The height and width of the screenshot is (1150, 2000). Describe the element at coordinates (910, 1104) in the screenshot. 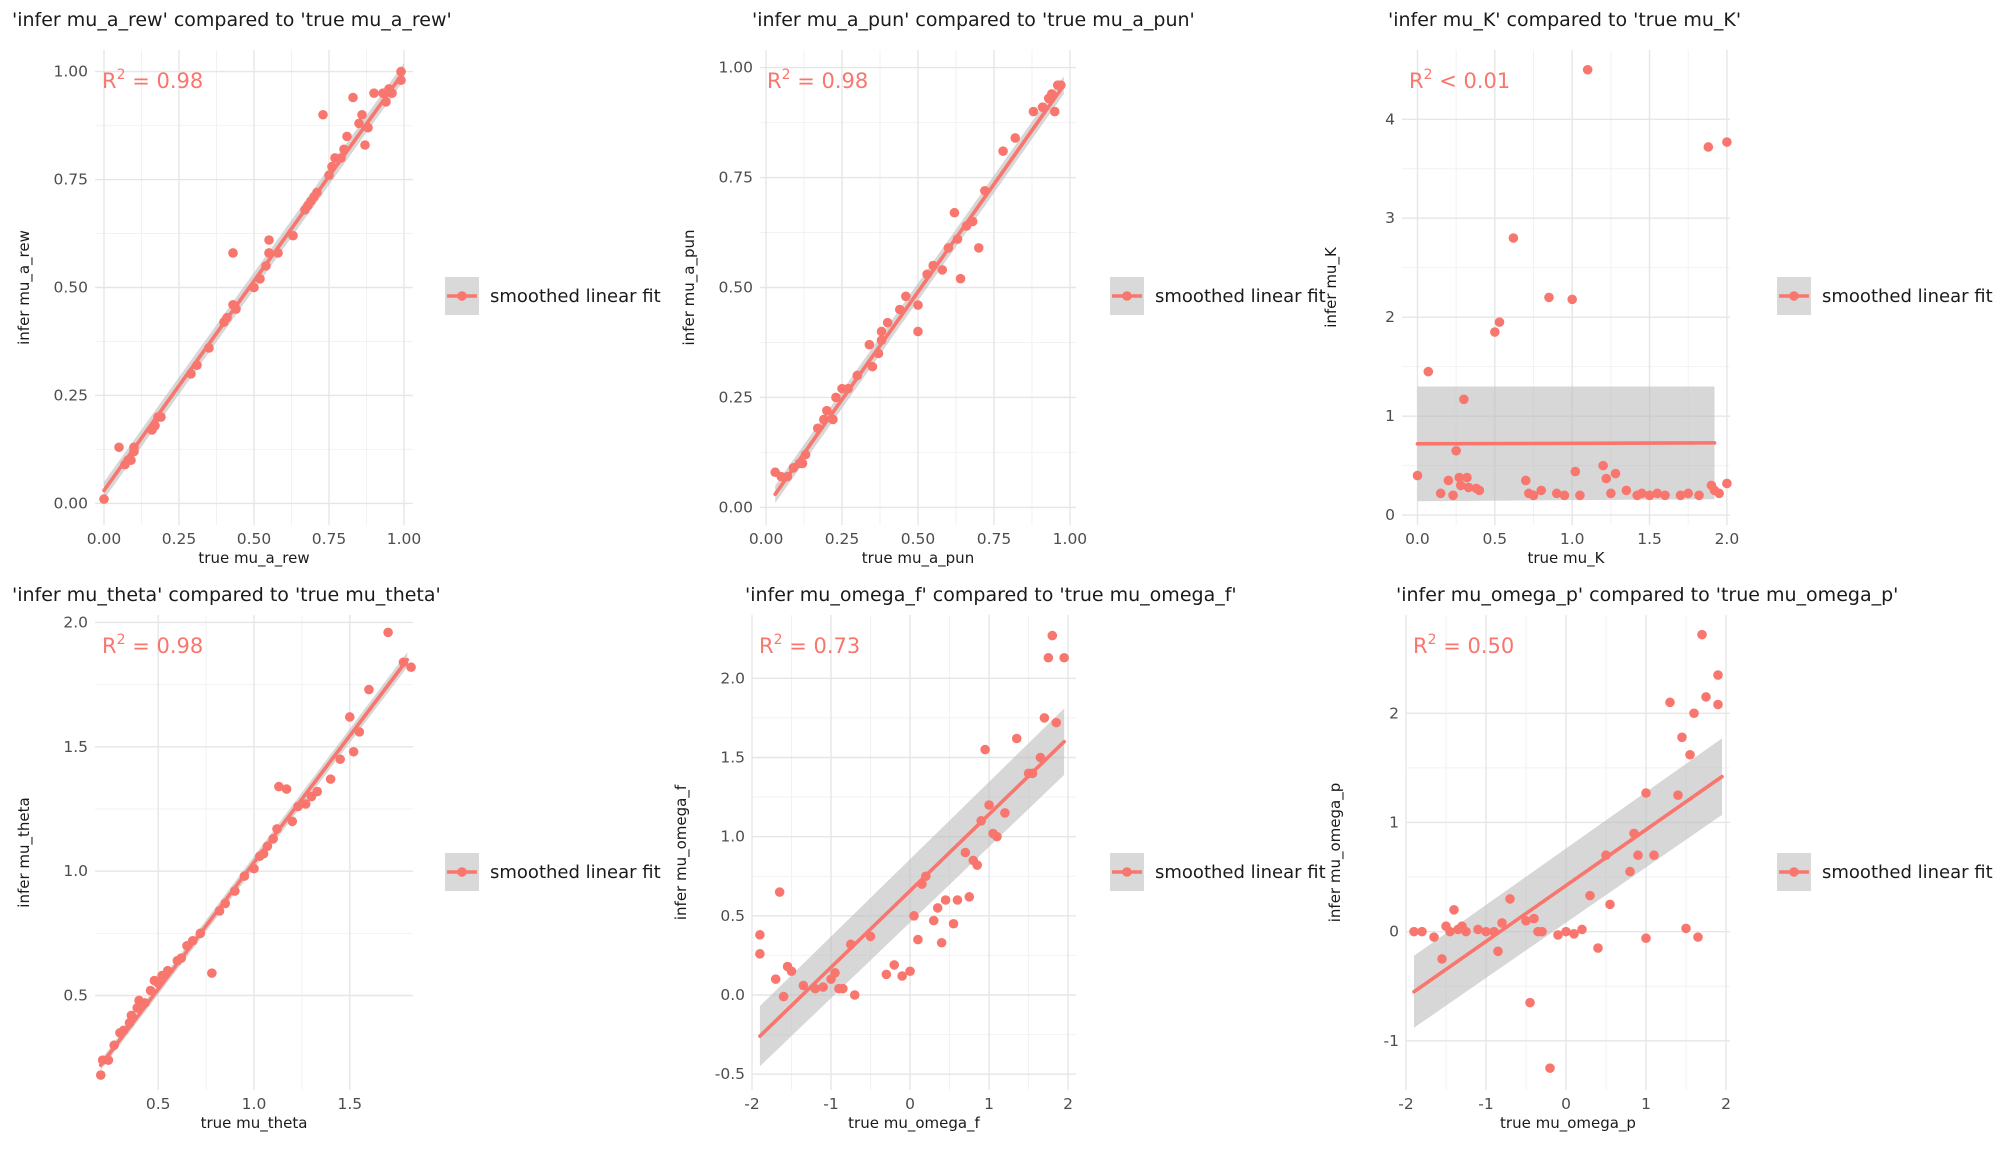

I see `x-tick-label: 0` at that location.